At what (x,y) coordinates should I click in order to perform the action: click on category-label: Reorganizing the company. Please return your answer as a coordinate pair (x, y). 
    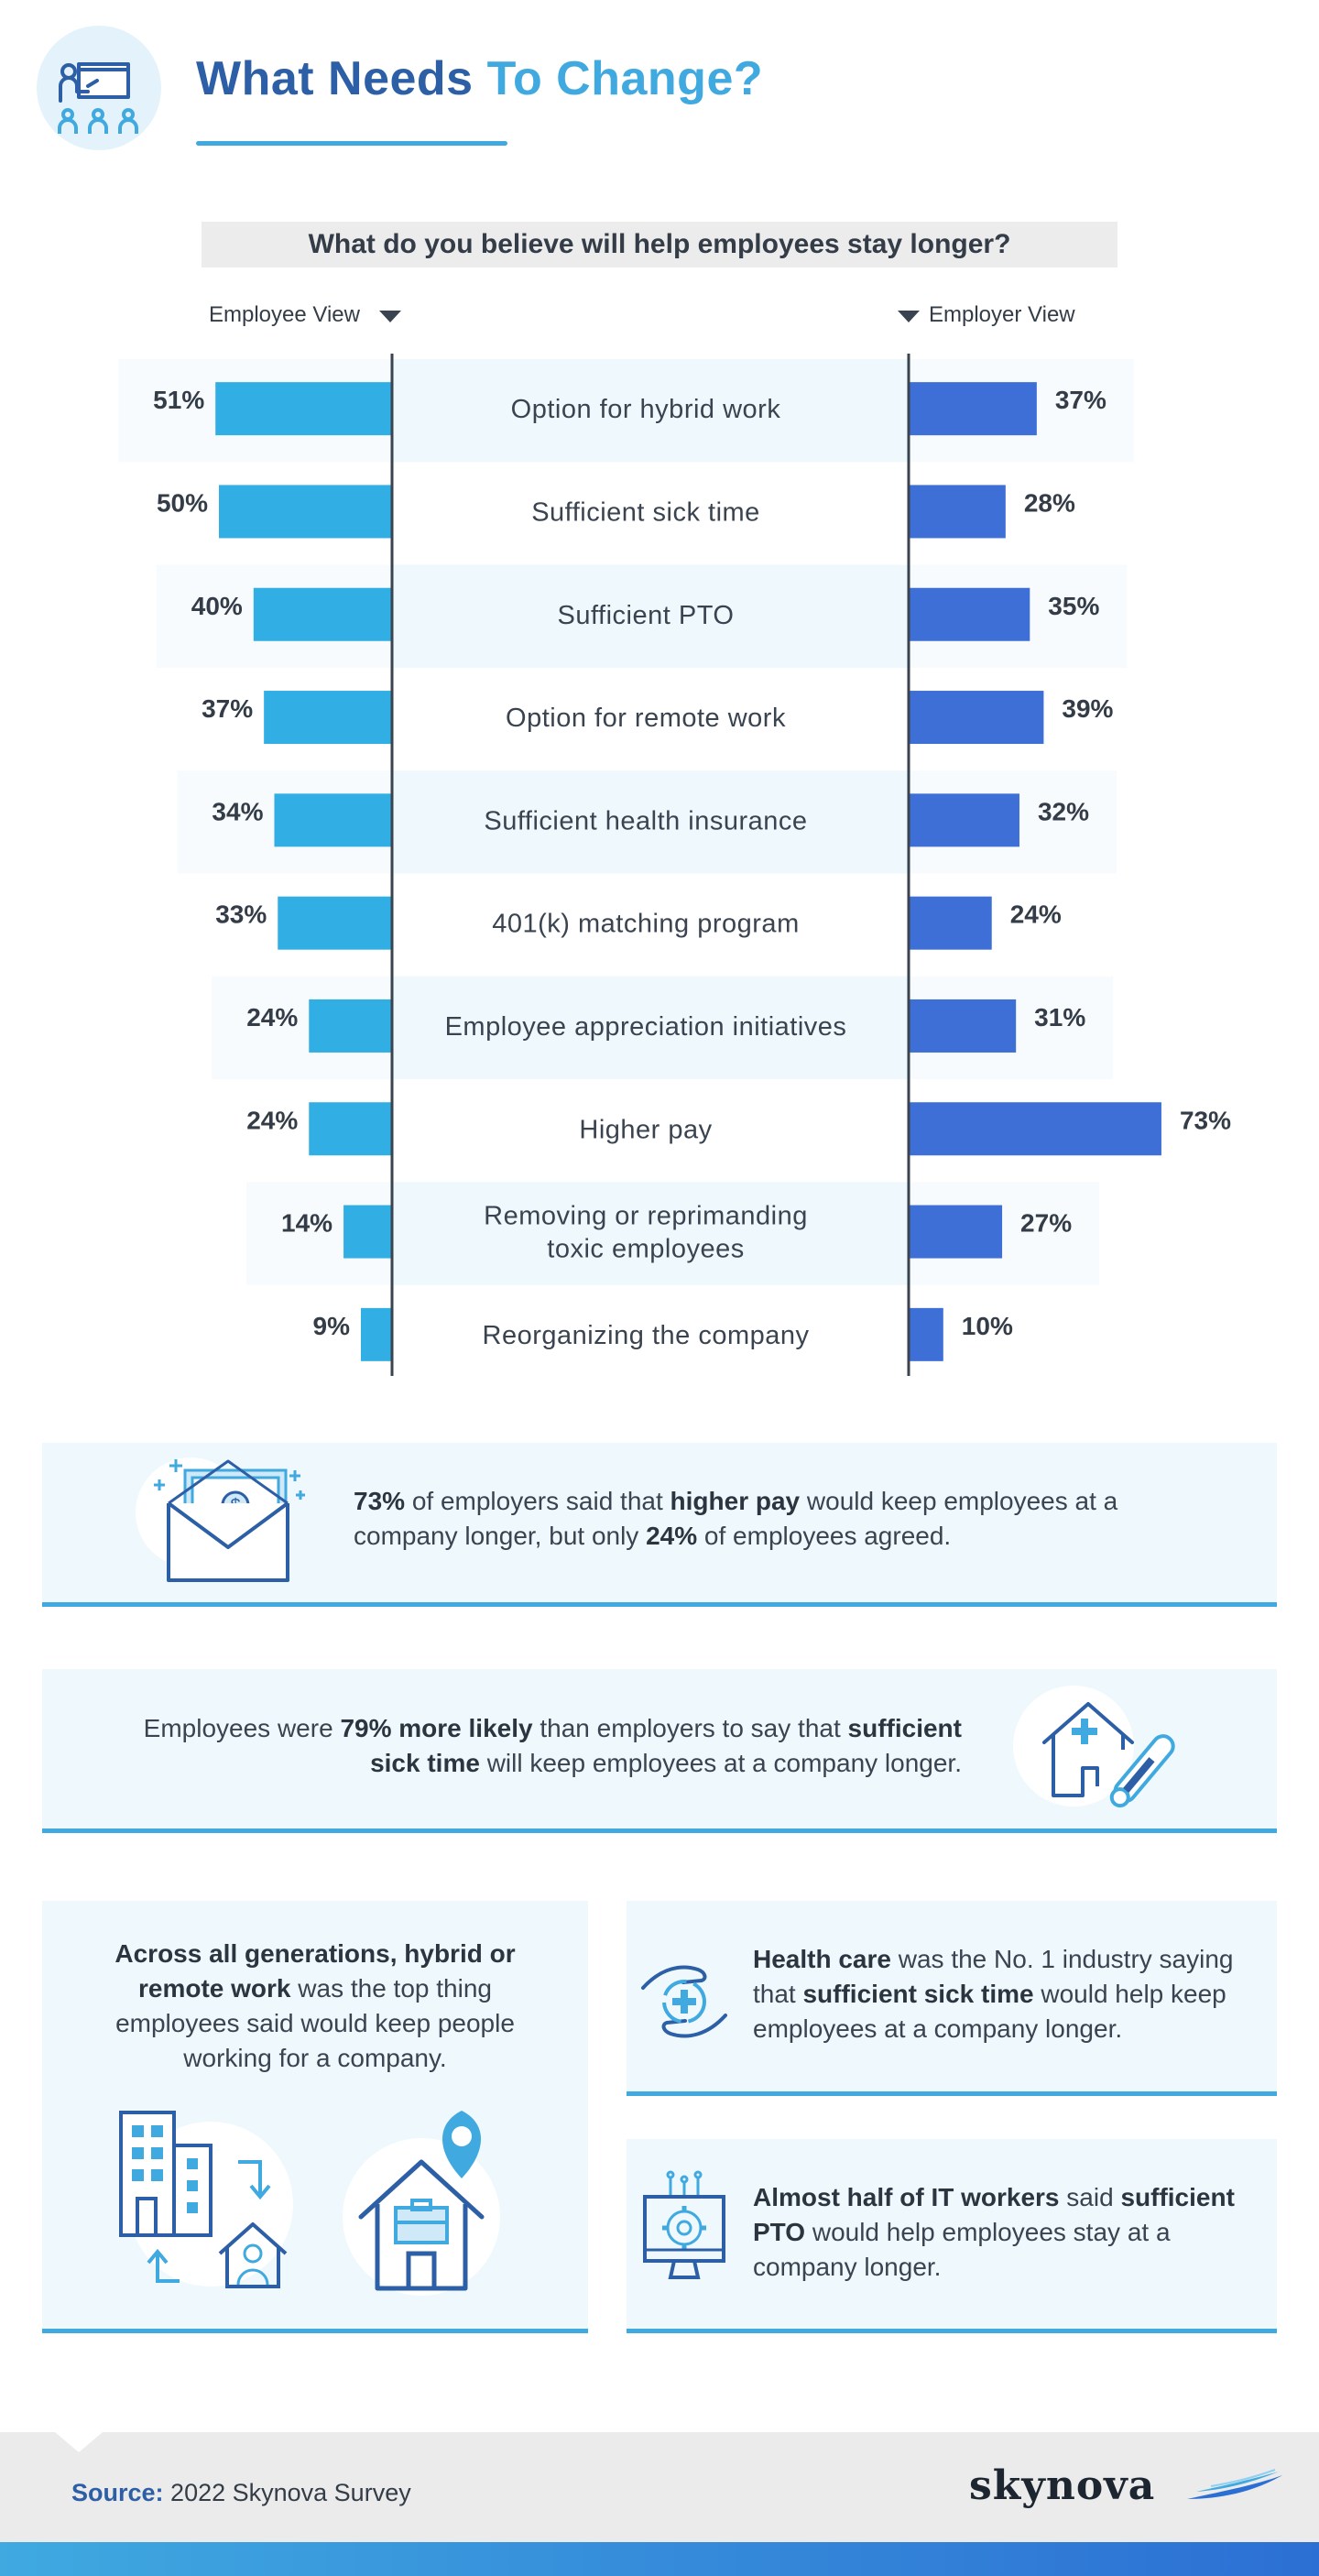
    Looking at the image, I should click on (646, 1336).